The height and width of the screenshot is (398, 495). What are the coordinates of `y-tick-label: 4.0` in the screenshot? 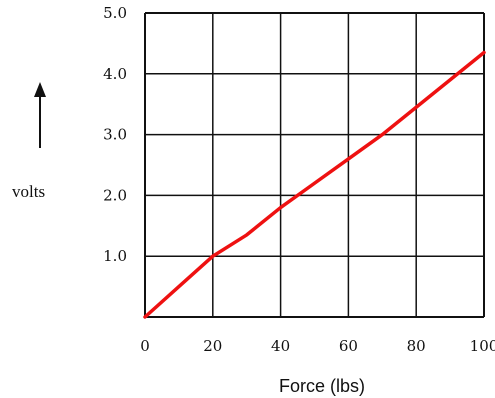 It's located at (115, 74).